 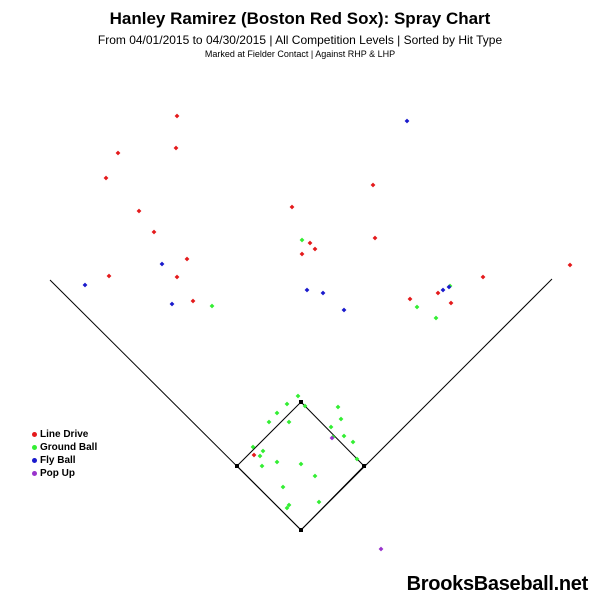 What do you see at coordinates (269, 498) in the screenshot?
I see `home-to-third-line` at bounding box center [269, 498].